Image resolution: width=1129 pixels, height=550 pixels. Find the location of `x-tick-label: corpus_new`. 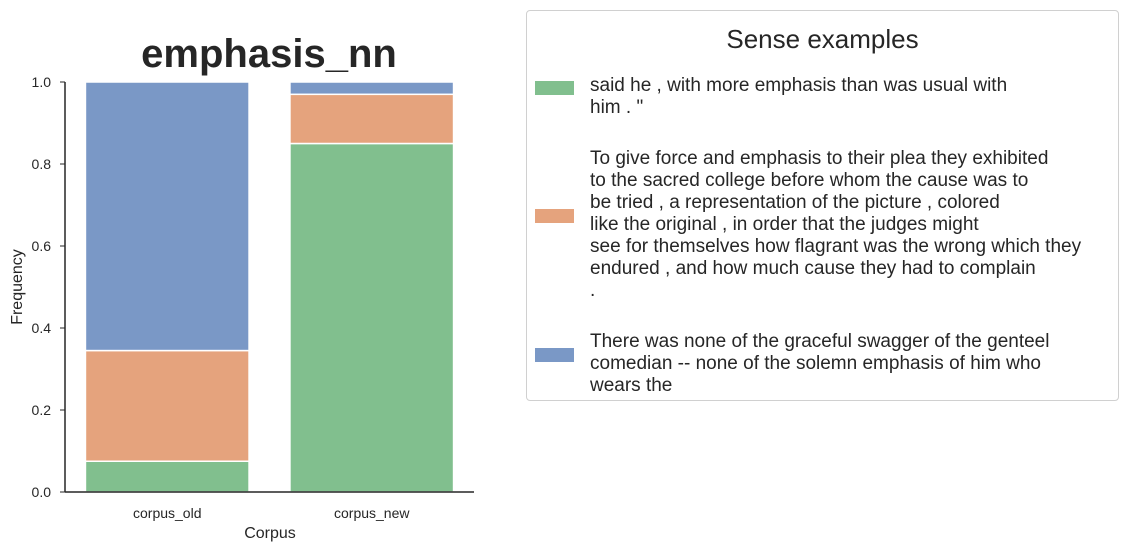

x-tick-label: corpus_new is located at coordinates (372, 513).